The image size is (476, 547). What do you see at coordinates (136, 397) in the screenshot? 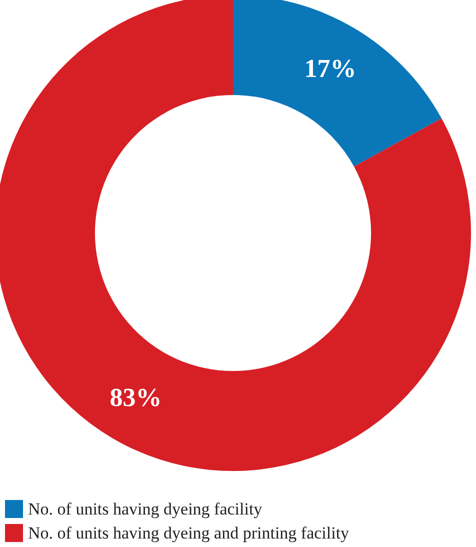
I see `data-label: 83%` at bounding box center [136, 397].